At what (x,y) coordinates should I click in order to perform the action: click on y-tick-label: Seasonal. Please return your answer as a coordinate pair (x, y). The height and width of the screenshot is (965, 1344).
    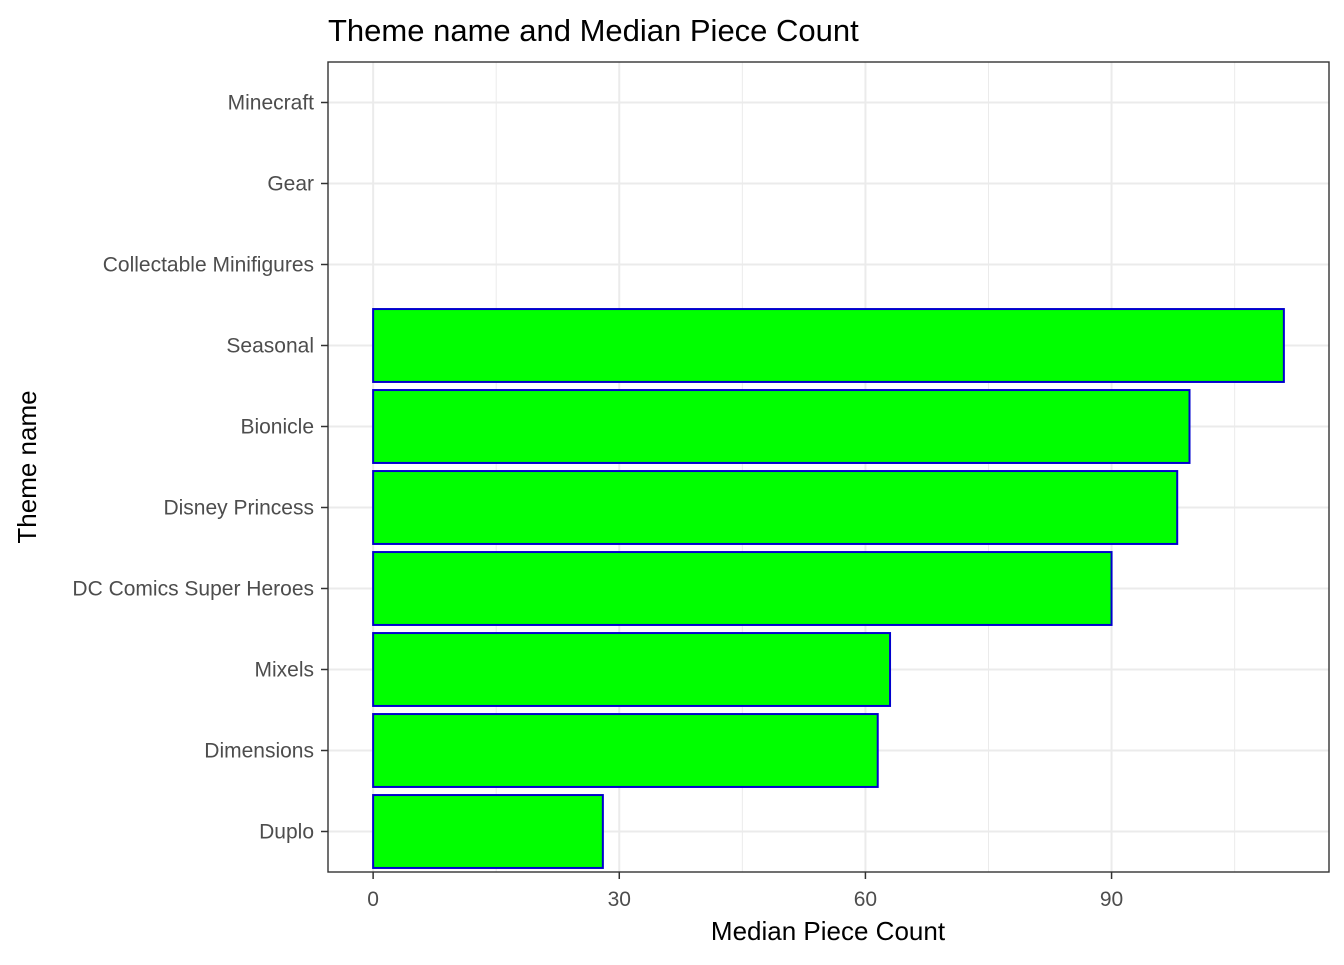
    Looking at the image, I should click on (270, 346).